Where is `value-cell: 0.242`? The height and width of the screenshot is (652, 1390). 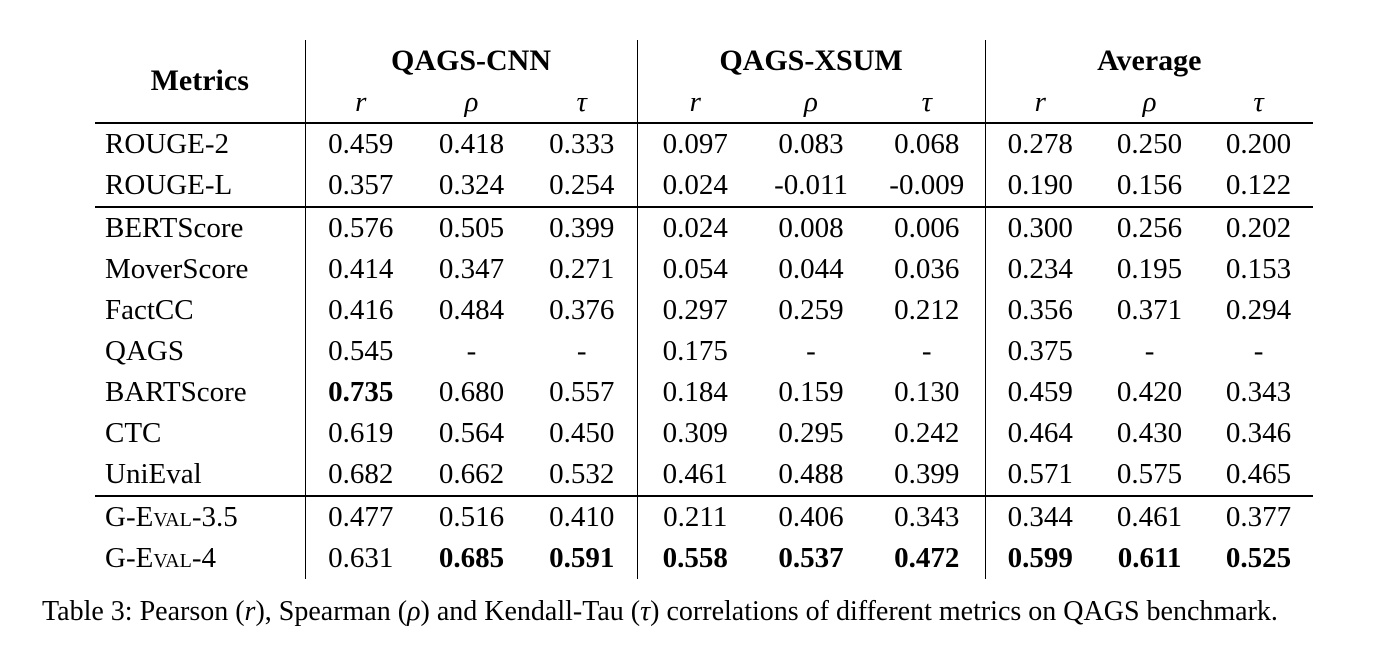
value-cell: 0.242 is located at coordinates (927, 433).